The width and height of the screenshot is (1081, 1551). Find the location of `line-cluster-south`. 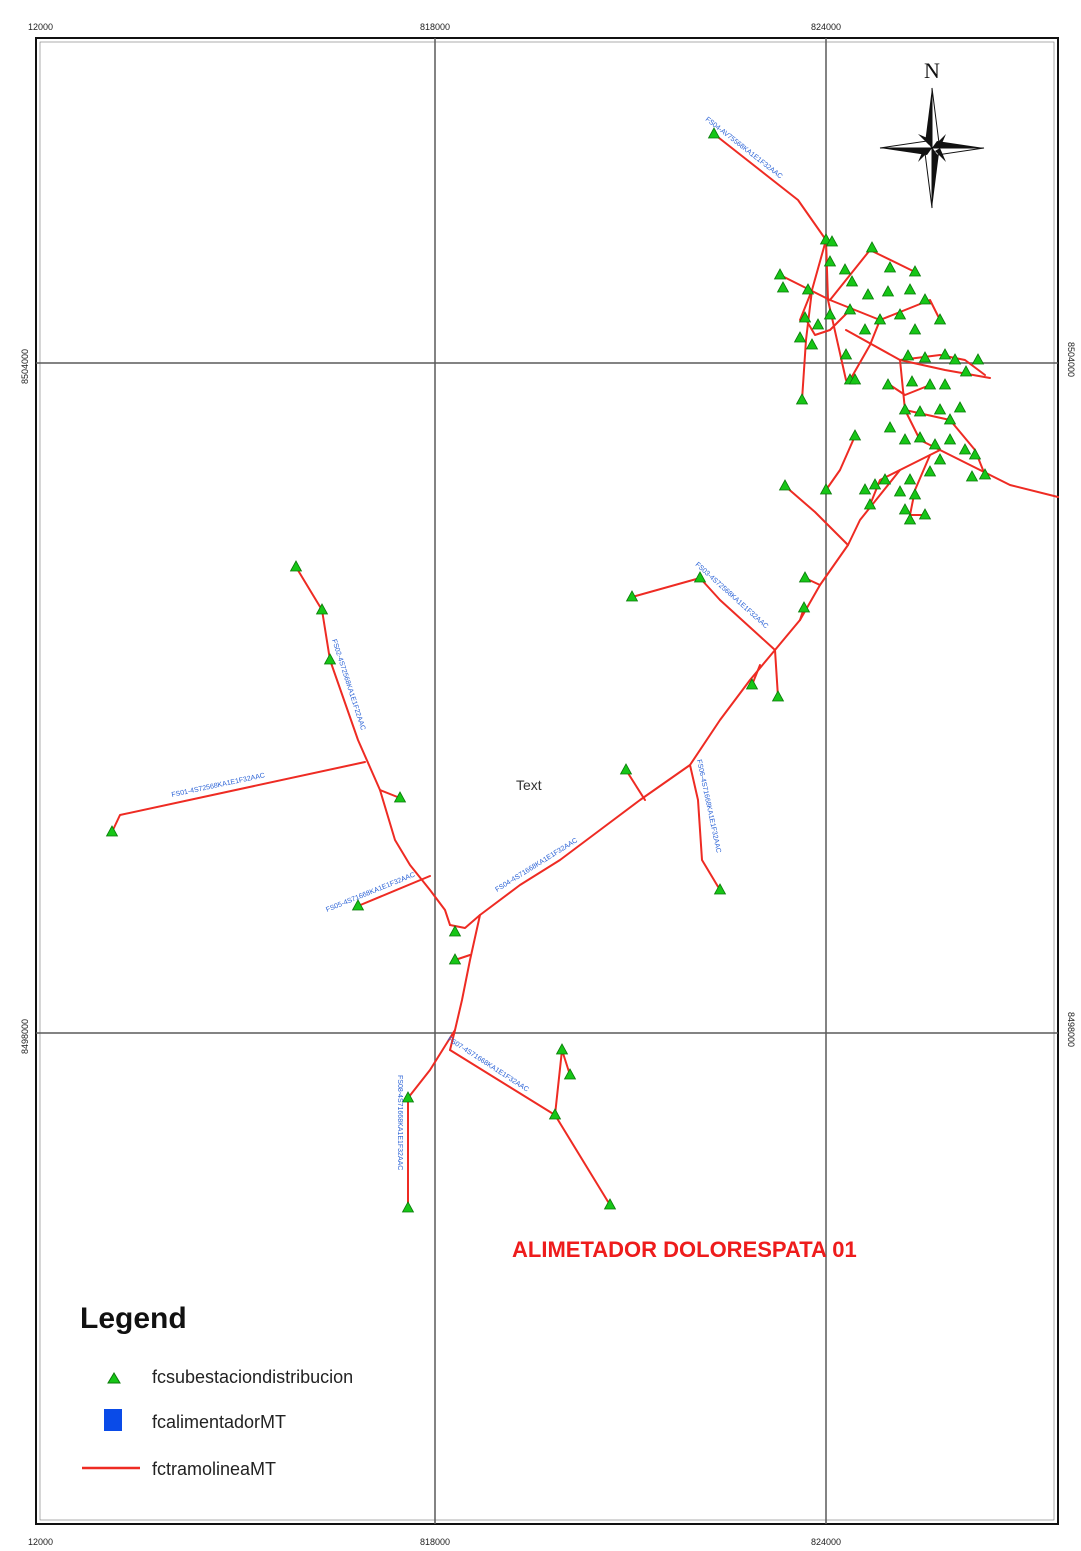

line-cluster-south is located at coordinates (920, 405).